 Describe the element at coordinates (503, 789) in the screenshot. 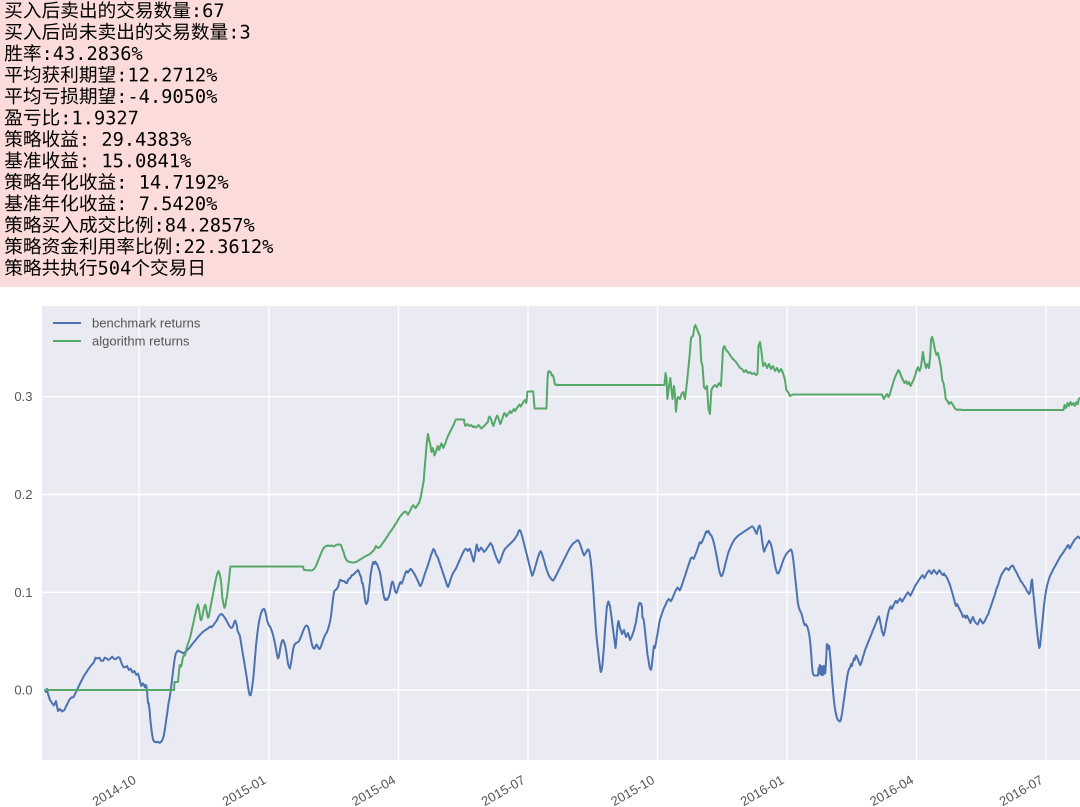

I see `svg-text: 2015-07` at that location.